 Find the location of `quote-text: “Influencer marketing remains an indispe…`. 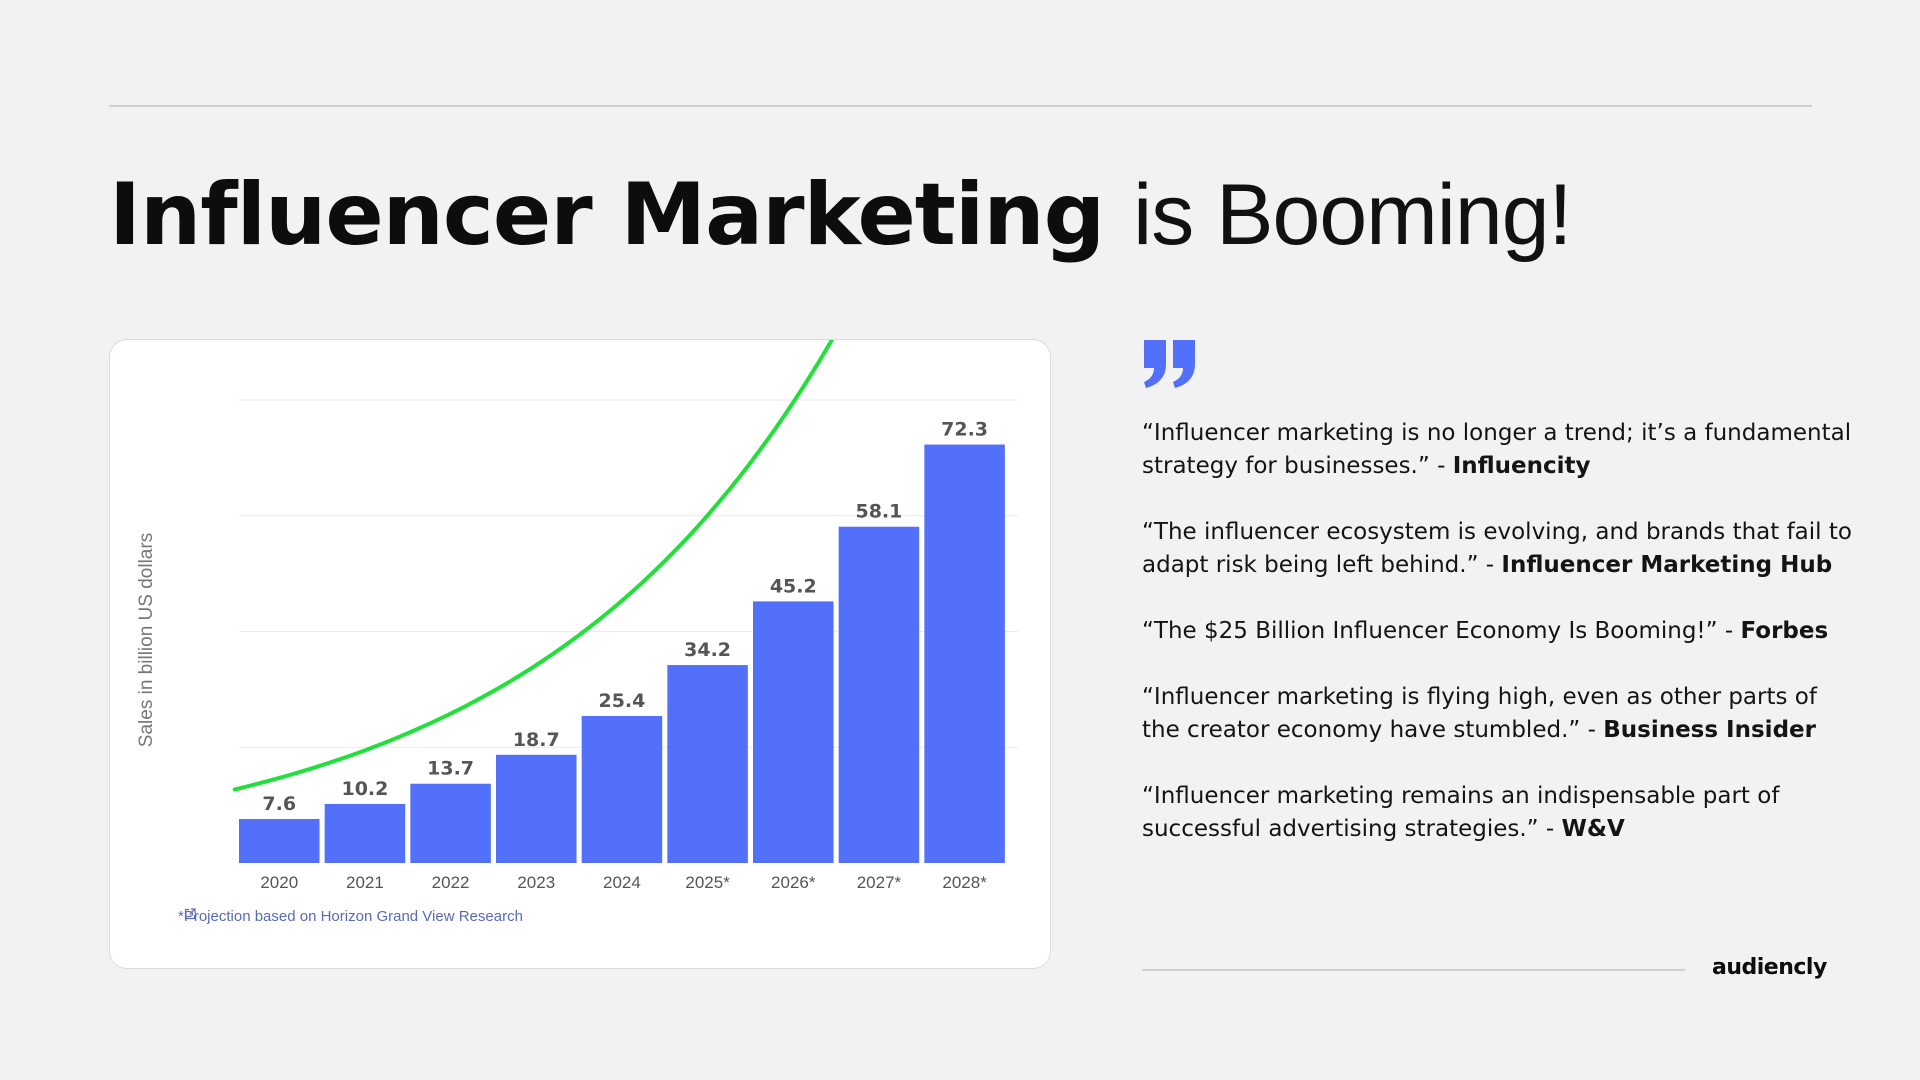

quote-text: “Influencer marketing remains an indispe… is located at coordinates (1461, 812).